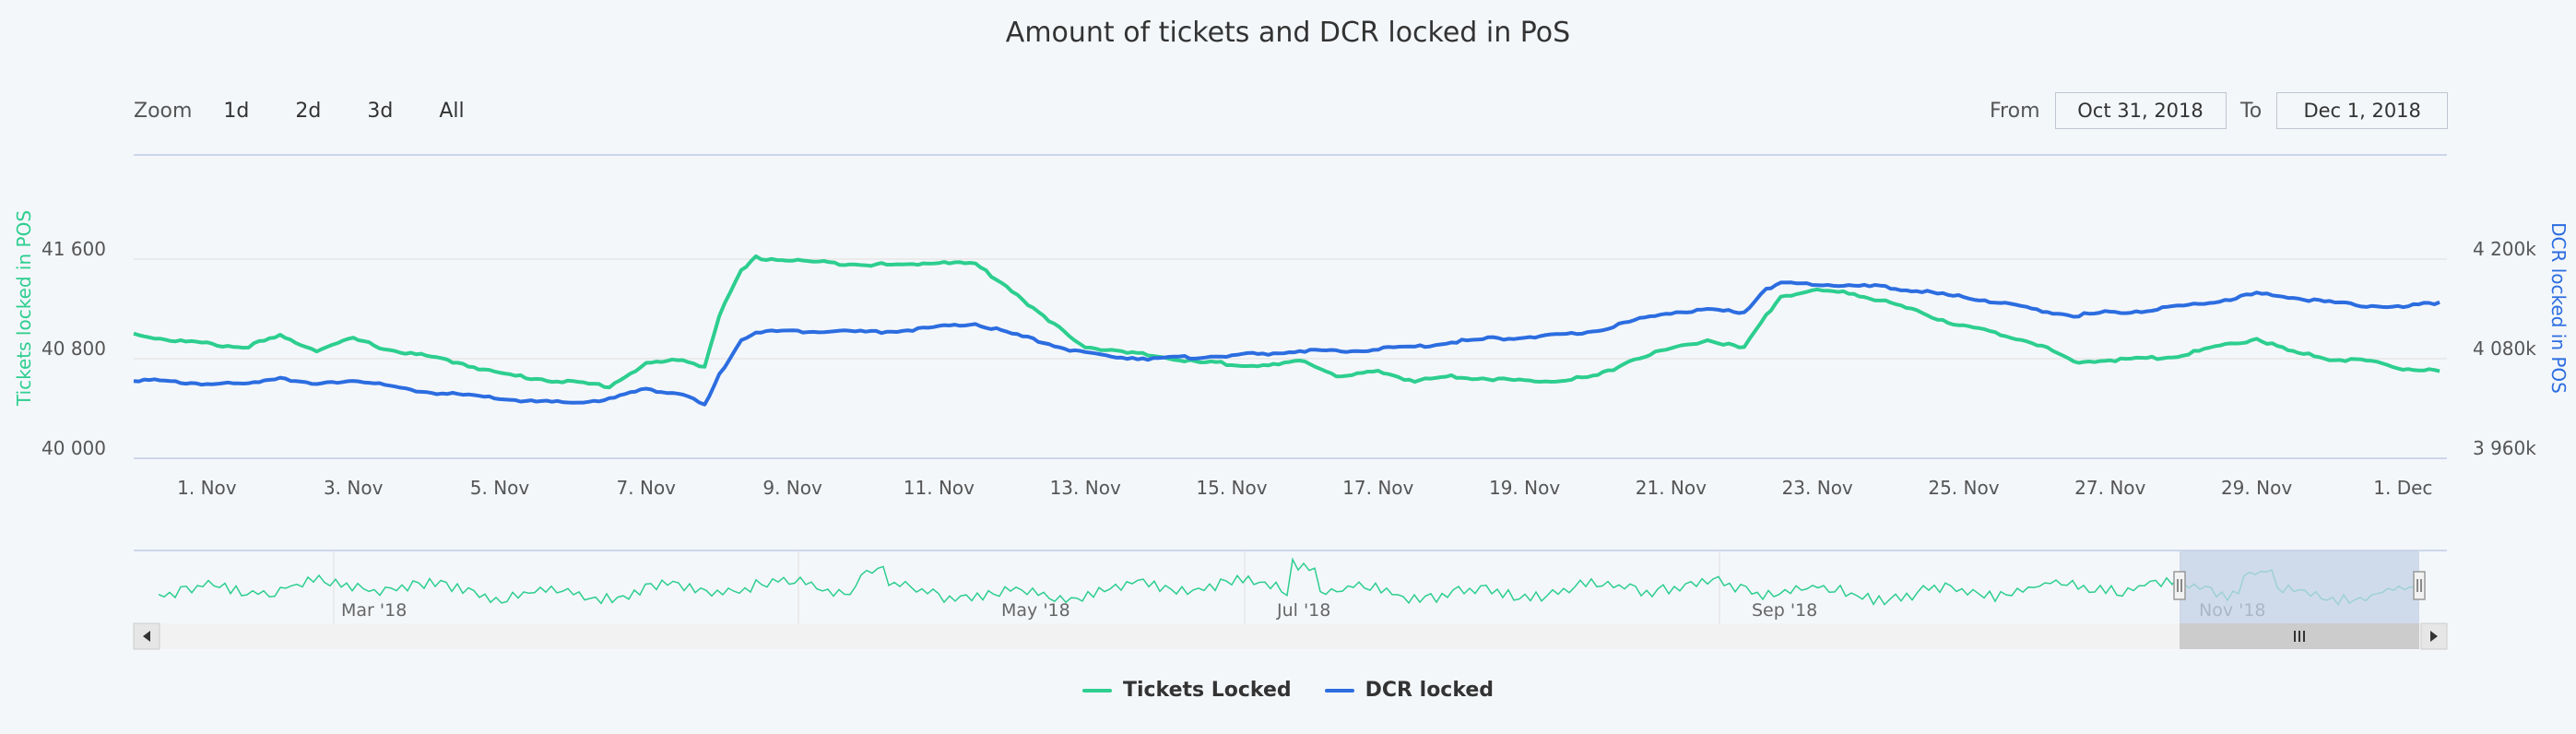 This screenshot has height=734, width=2576. I want to click on zoom-1d-button: 1d, so click(236, 111).